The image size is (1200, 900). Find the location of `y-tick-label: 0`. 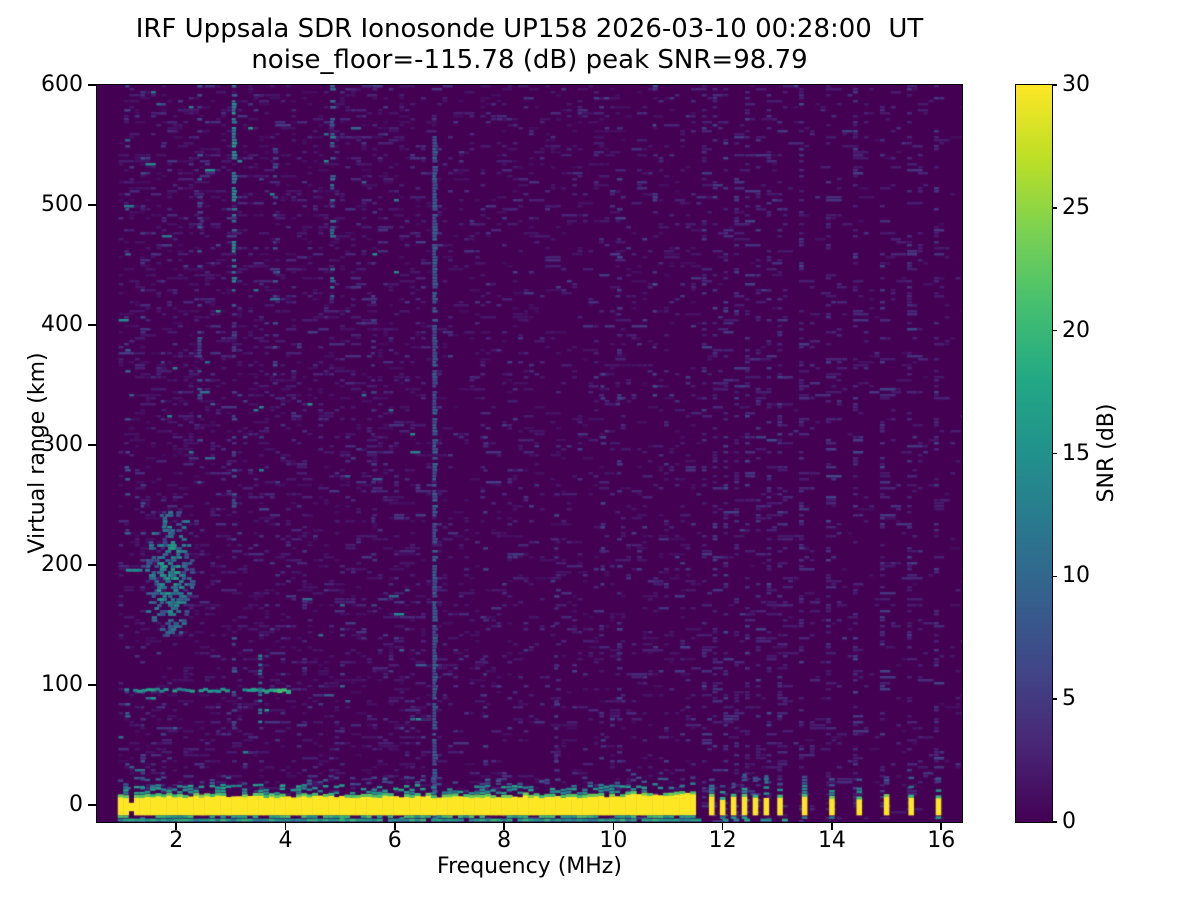

y-tick-label: 0 is located at coordinates (76, 805).